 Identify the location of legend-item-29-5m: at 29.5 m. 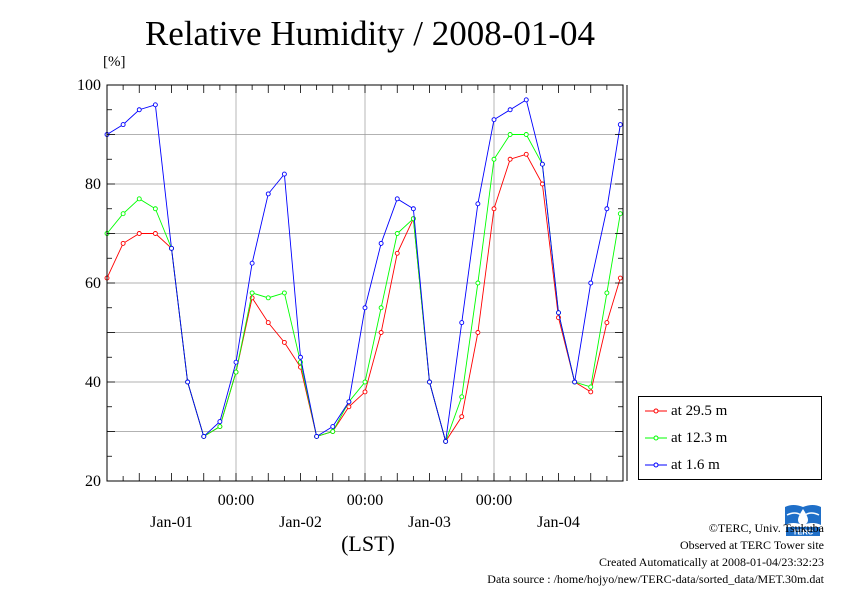
(686, 411).